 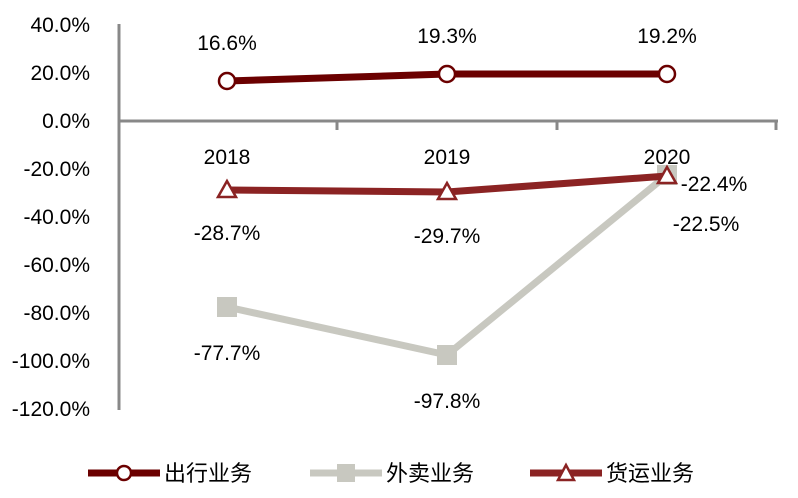 I want to click on data-label: -97.8%, so click(x=447, y=401).